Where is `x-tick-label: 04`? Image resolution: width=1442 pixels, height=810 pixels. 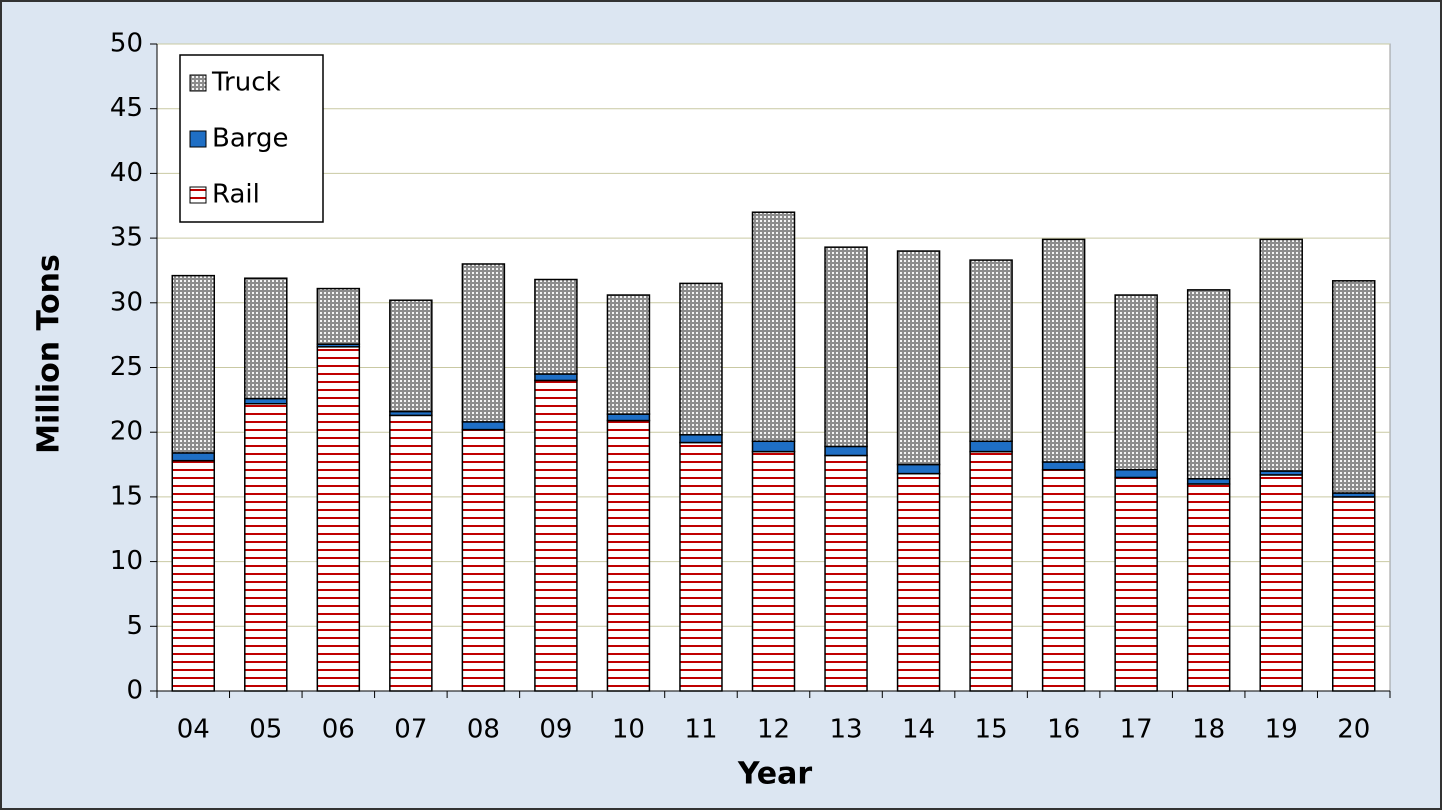
x-tick-label: 04 is located at coordinates (193, 730).